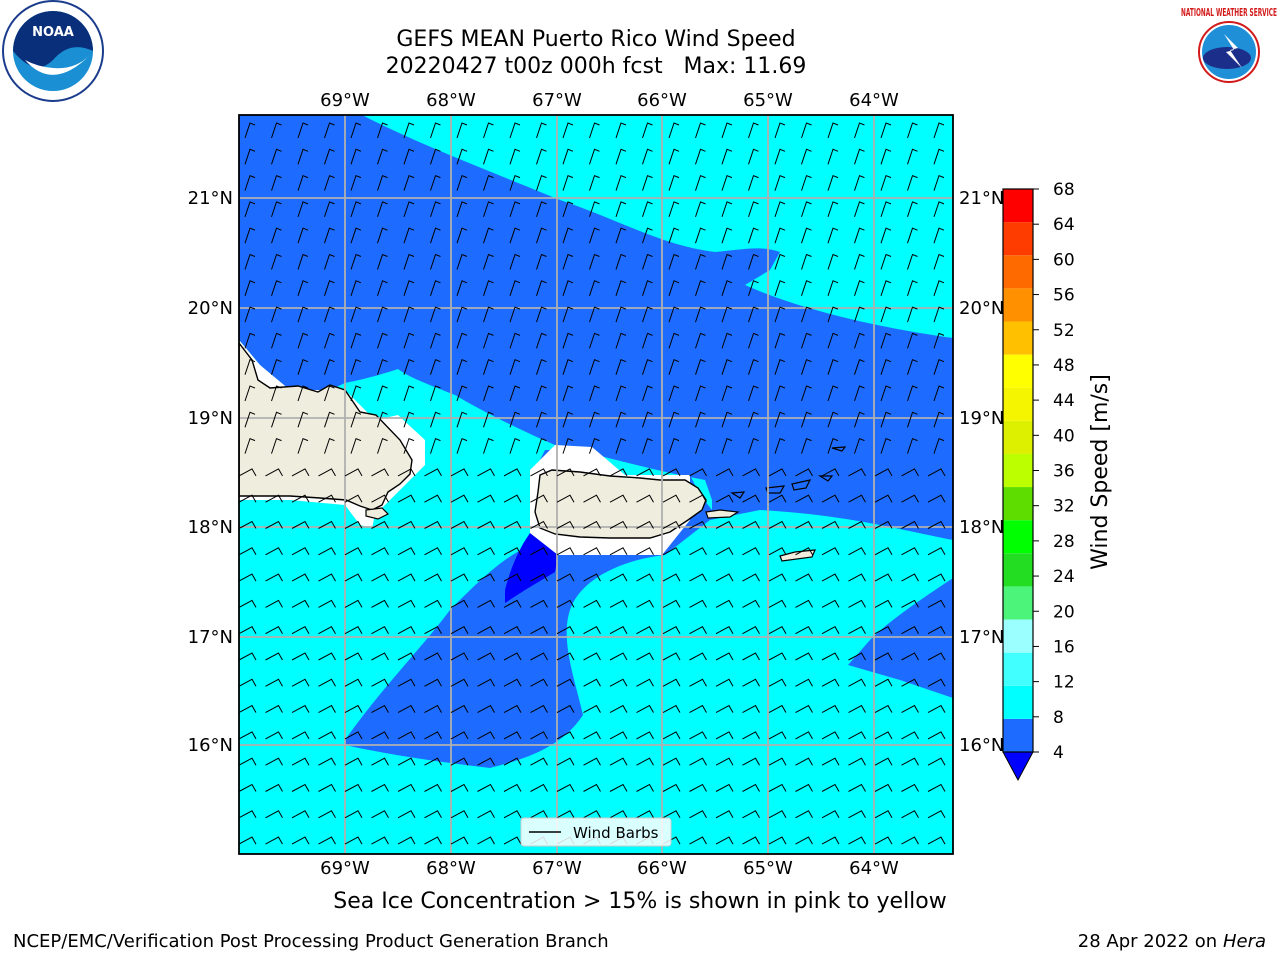 This screenshot has height=960, width=1280. I want to click on lon-label-top-2: 68°W, so click(451, 100).